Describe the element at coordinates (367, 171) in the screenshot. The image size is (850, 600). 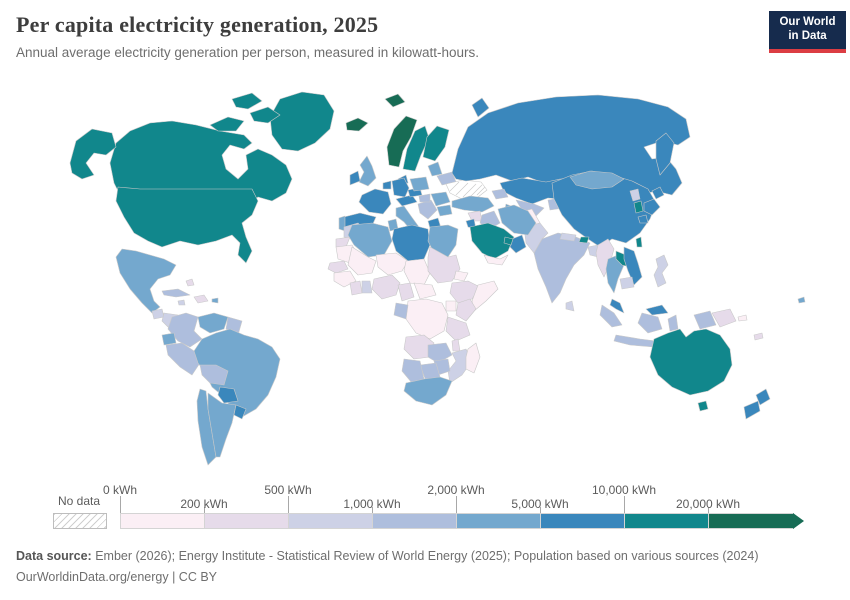
I see `country-united-kingdom` at that location.